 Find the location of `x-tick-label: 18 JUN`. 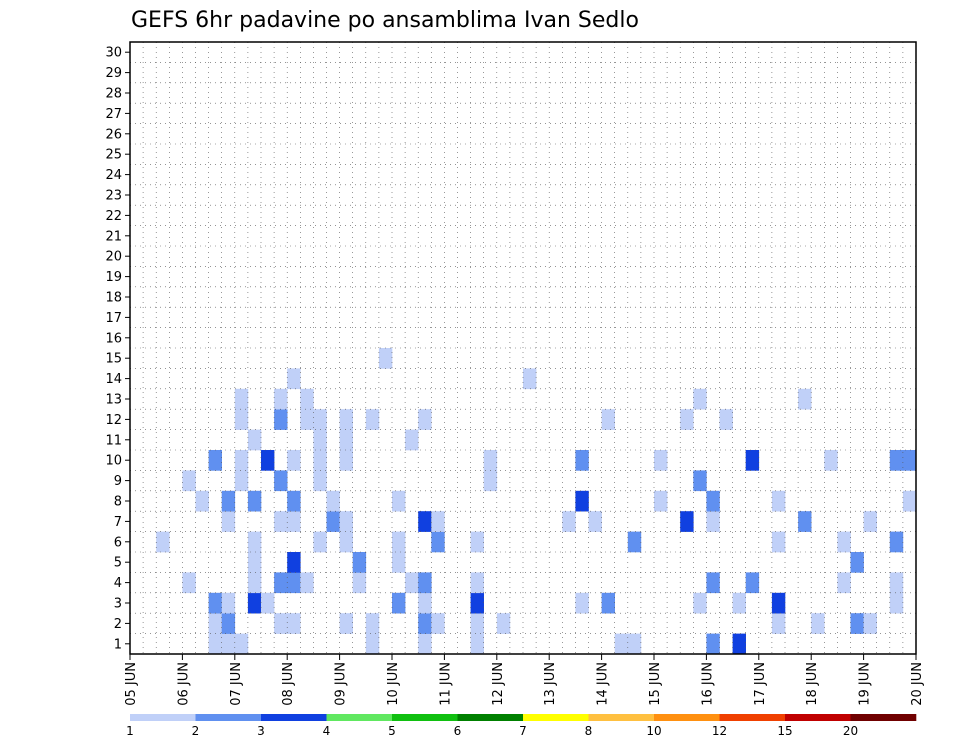

x-tick-label: 18 JUN is located at coordinates (812, 684).